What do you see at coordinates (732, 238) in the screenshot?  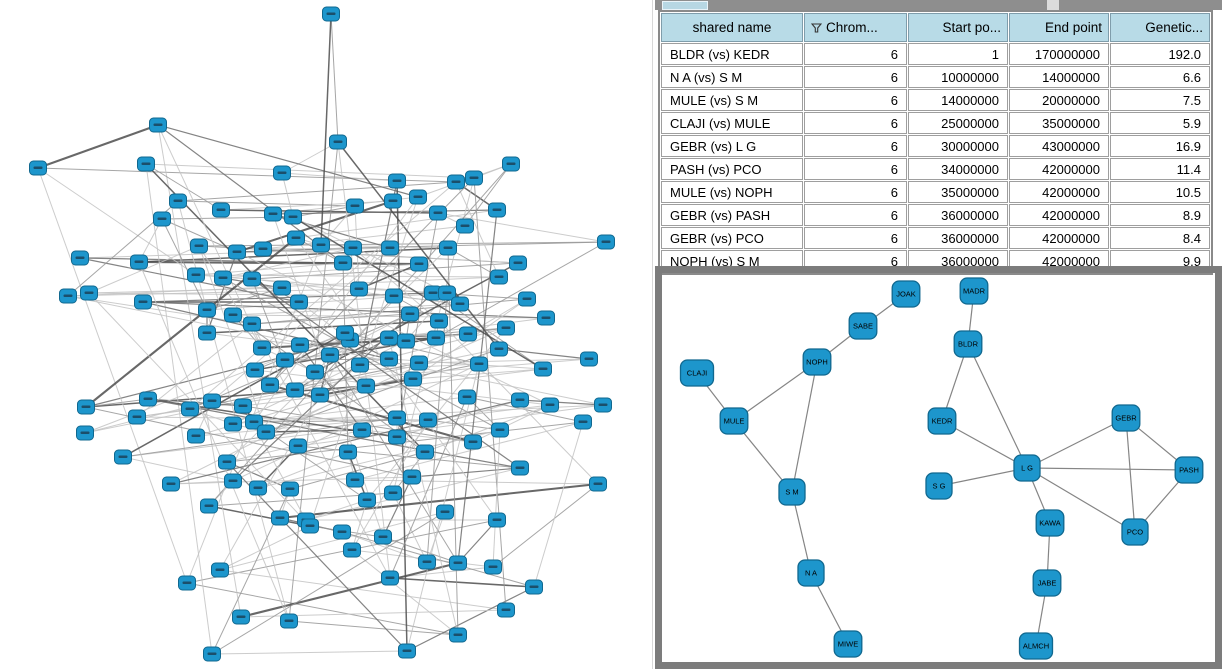 I see `table-cell: GEBR (vs) PCO` at bounding box center [732, 238].